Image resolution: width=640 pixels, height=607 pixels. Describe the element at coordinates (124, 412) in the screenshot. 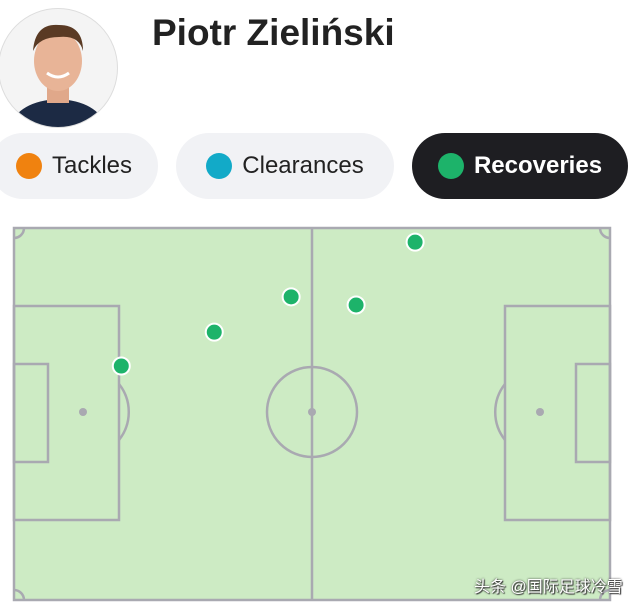

I see `left-penalty-arc` at that location.